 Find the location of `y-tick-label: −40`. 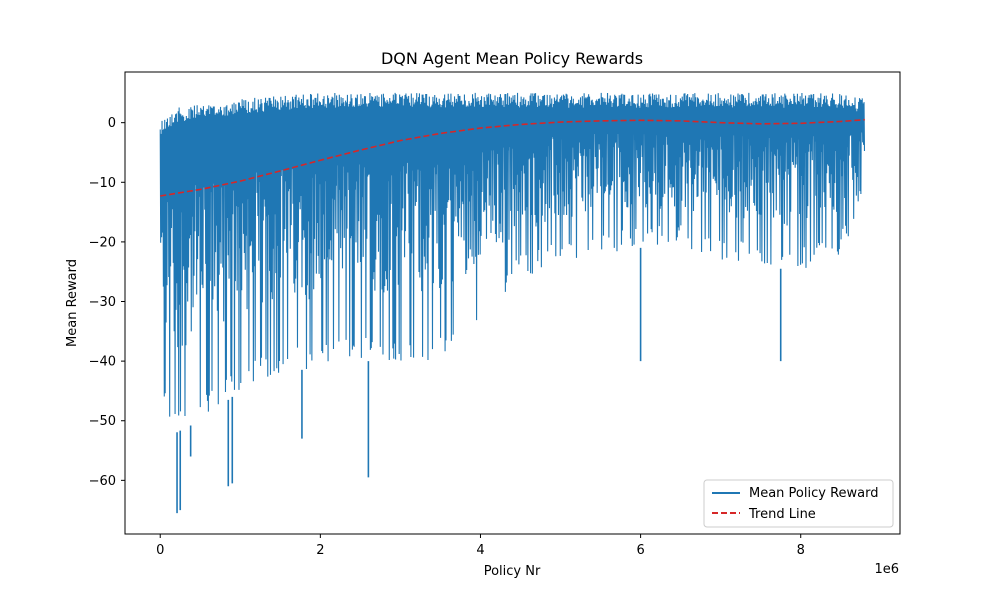

y-tick-label: −40 is located at coordinates (102, 362).